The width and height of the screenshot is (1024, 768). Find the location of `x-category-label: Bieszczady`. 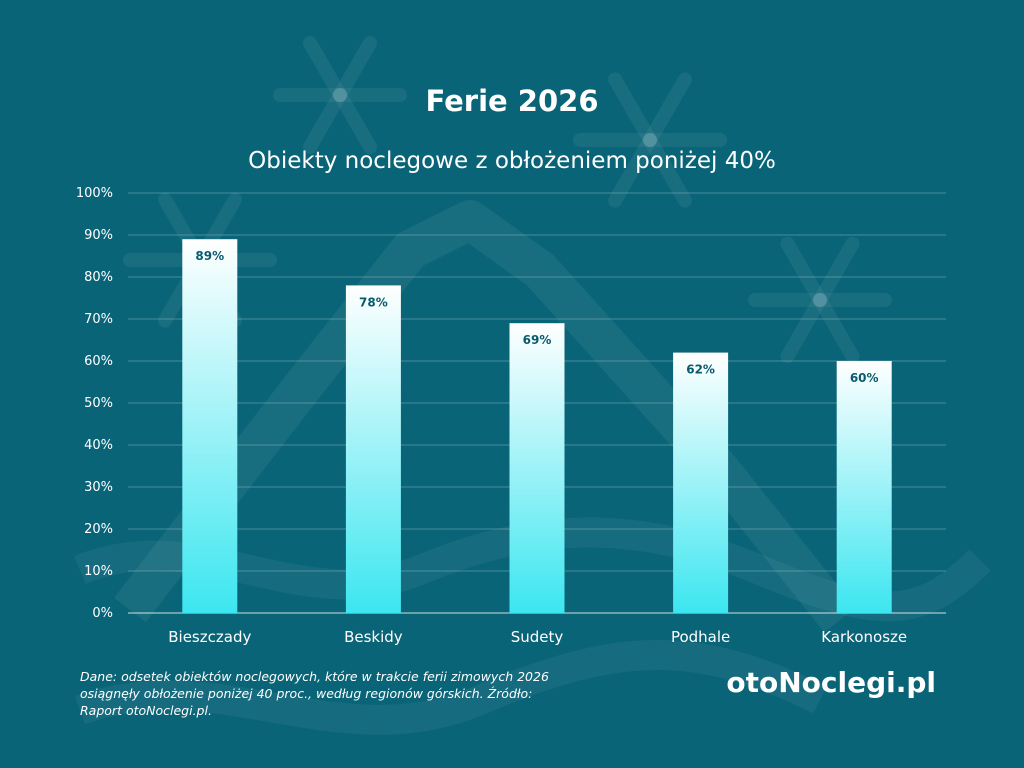

x-category-label: Bieszczady is located at coordinates (209, 637).